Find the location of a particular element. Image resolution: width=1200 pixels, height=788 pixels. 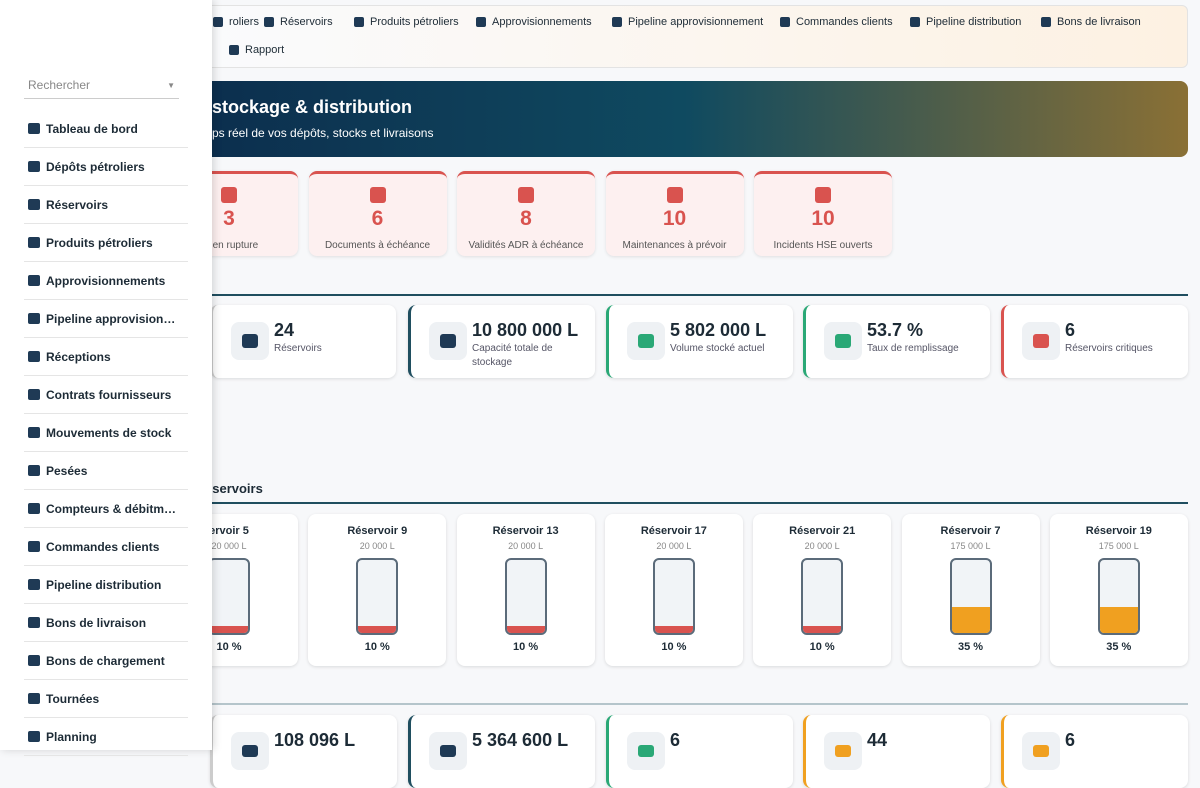

alert-card: 10 Incidents HSE ouverts is located at coordinates (823, 213).